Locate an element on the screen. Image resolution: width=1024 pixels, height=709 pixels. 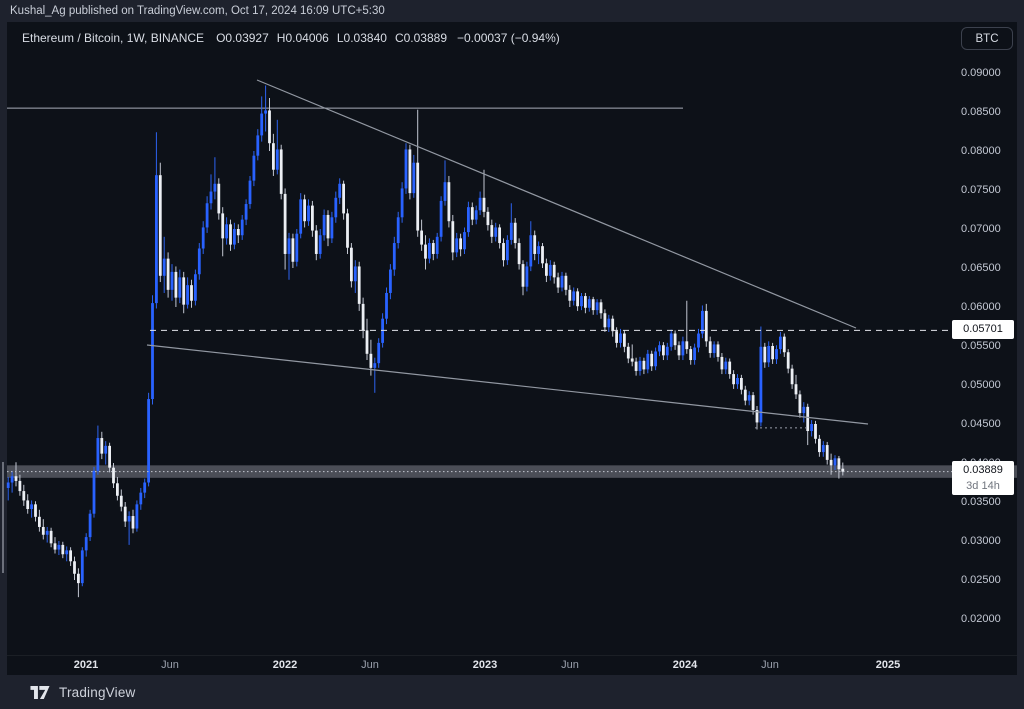
price-tick: 0.04500 is located at coordinates (981, 423).